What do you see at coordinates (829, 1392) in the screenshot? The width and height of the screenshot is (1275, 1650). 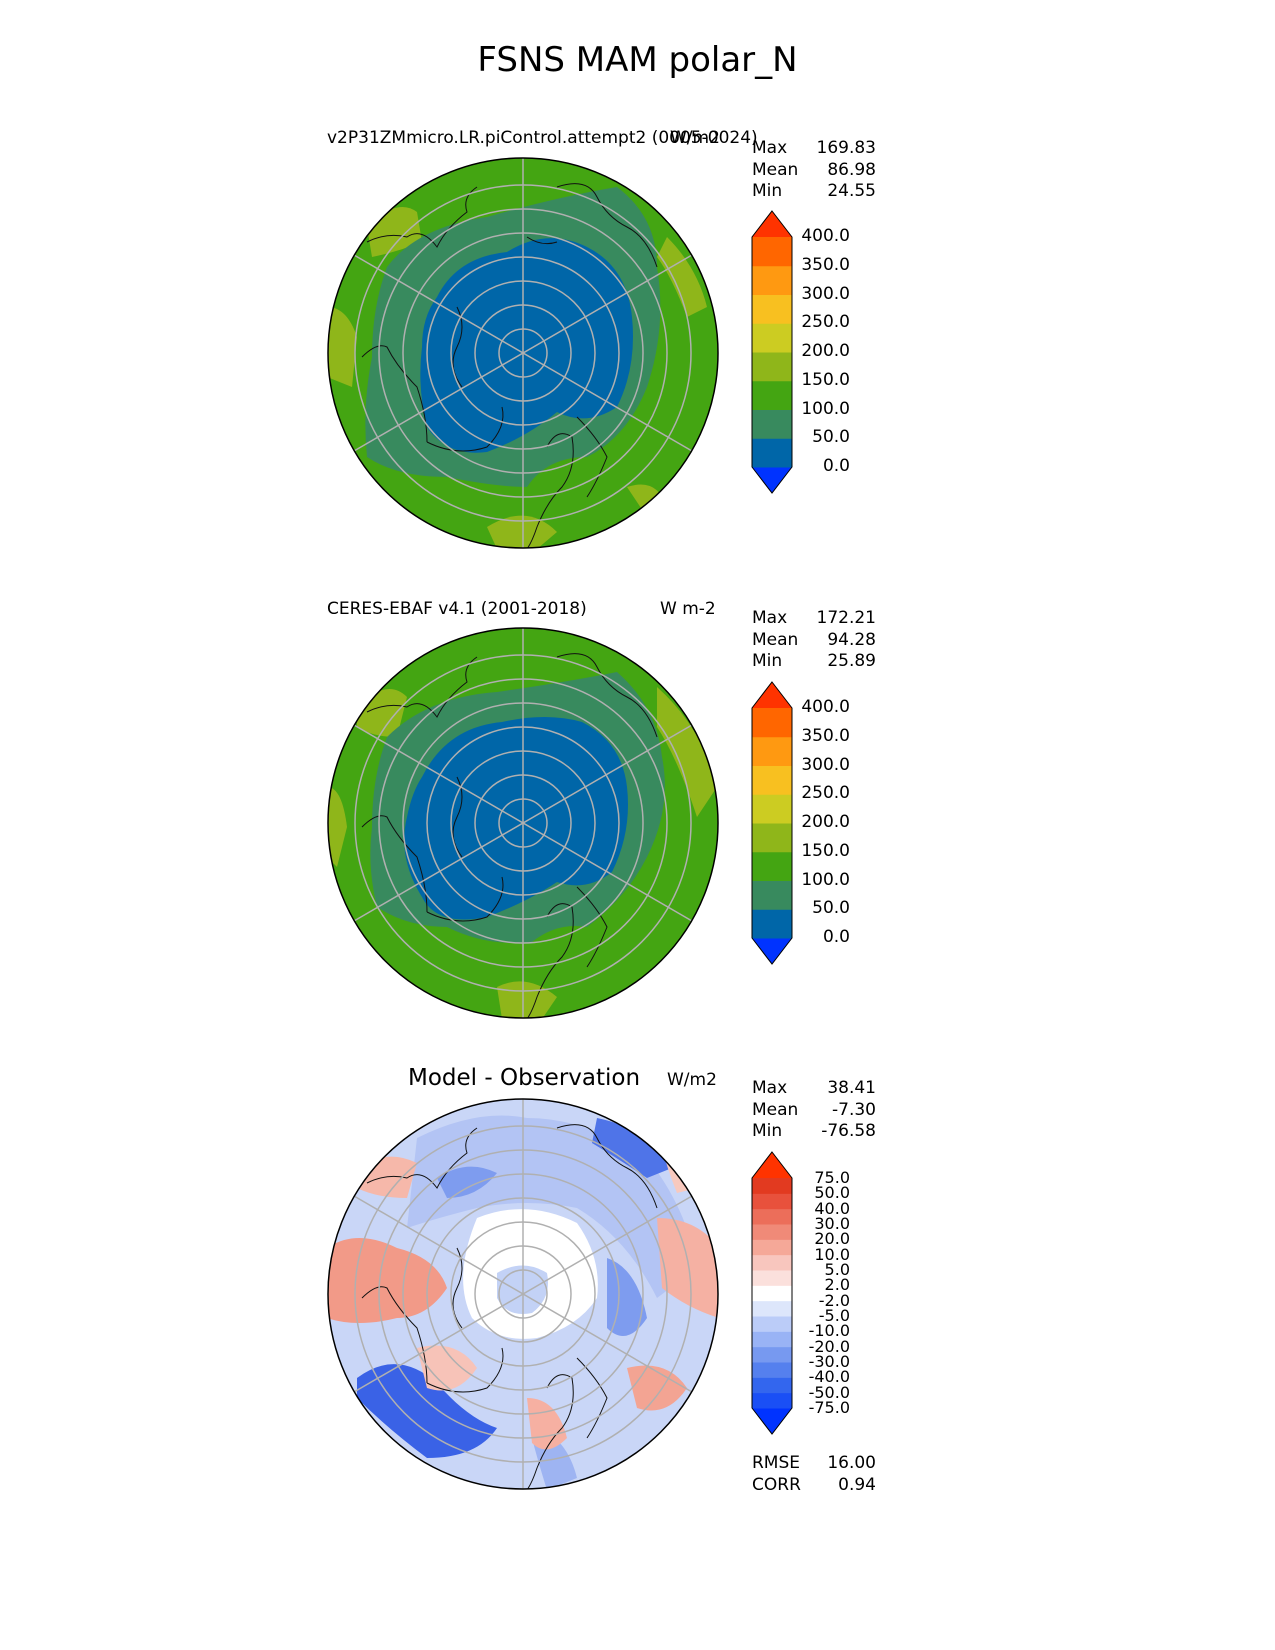 I see `colorbar-tick-label: -50.0` at bounding box center [829, 1392].